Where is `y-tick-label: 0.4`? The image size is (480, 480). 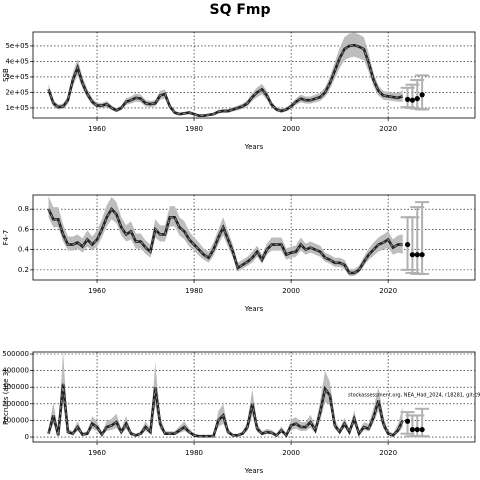
y-tick-label: 0.4 is located at coordinates (24, 250).